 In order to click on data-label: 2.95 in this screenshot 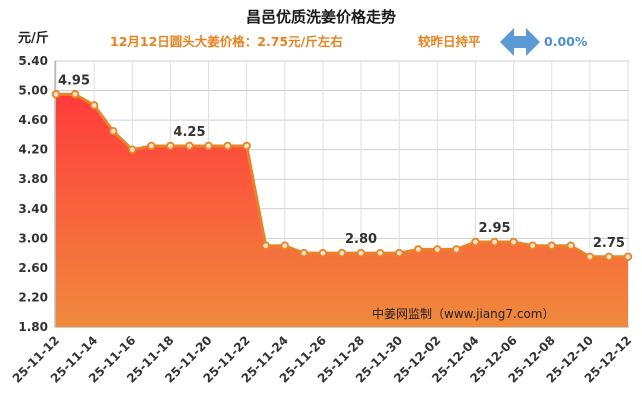, I will do `click(494, 228)`.